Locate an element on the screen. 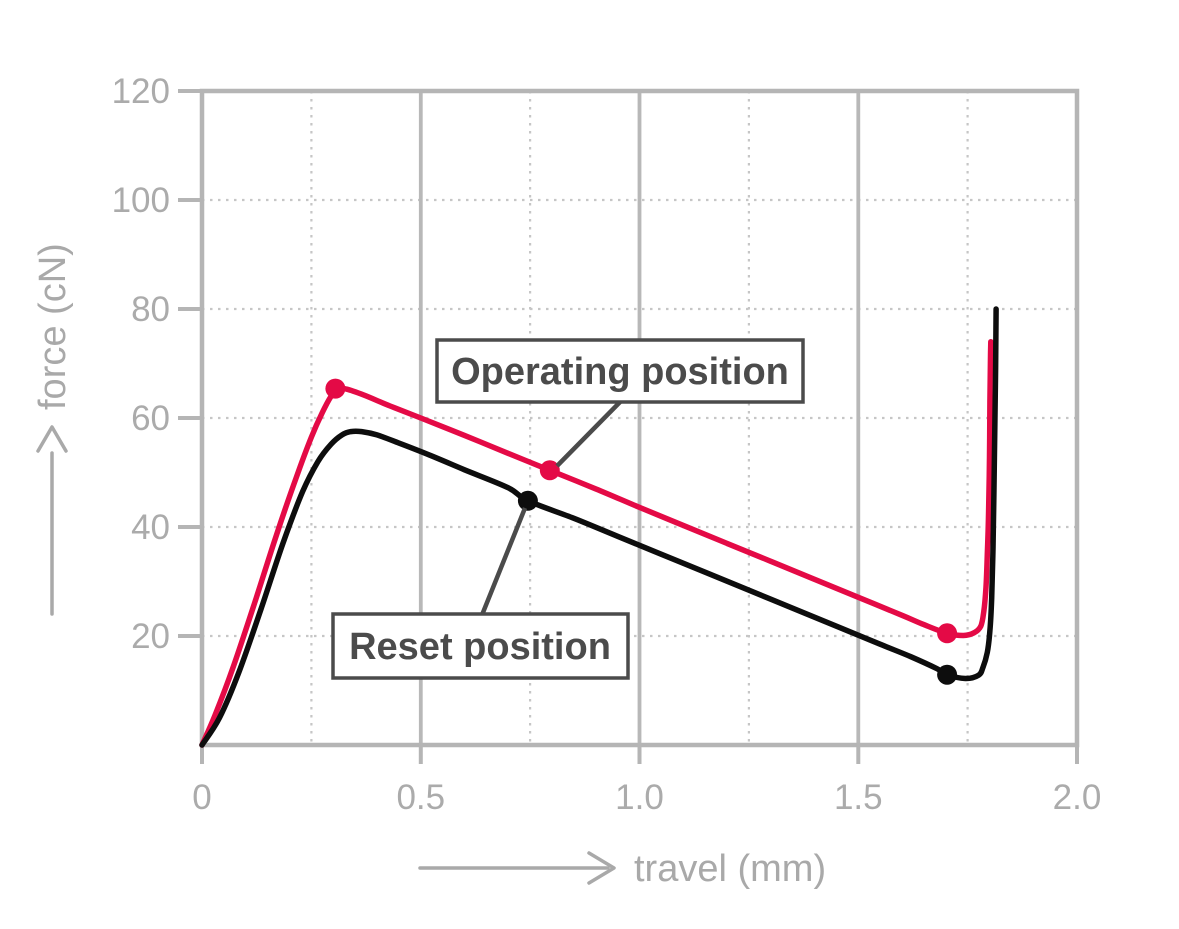 Image resolution: width=1179 pixels, height=929 pixels. y-tick-label: 120 is located at coordinates (141, 91).